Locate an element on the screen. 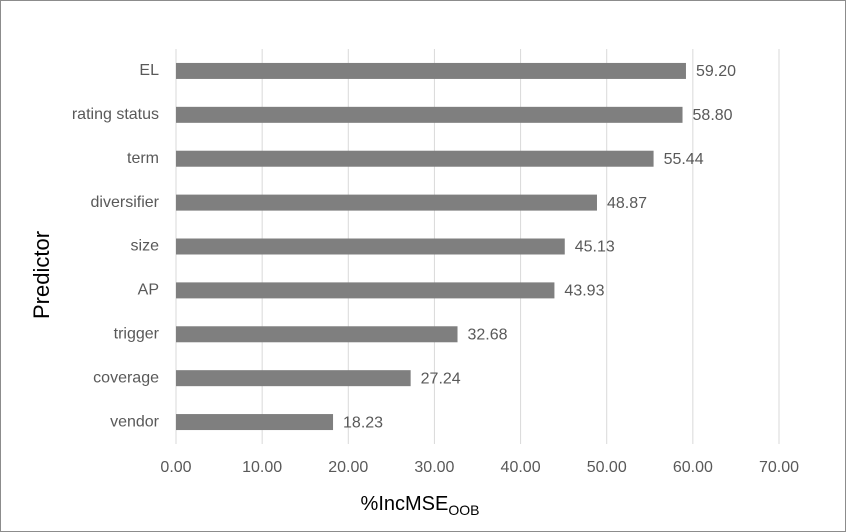  y-tick-label: rating status is located at coordinates (115, 114).